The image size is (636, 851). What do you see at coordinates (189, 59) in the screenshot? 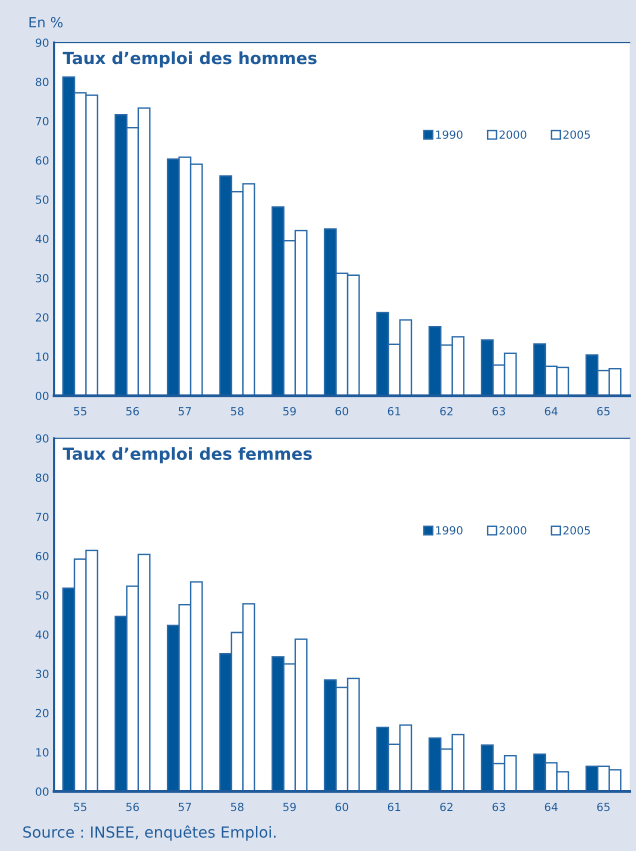
I see `text: Taux d’emploi des hommes` at bounding box center [189, 59].